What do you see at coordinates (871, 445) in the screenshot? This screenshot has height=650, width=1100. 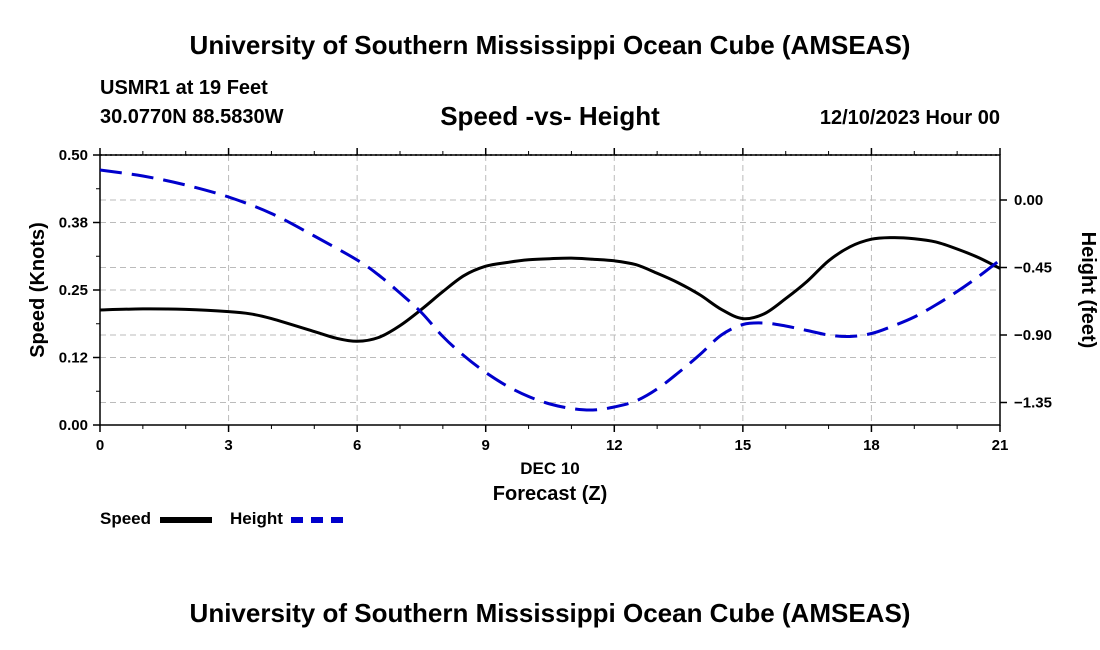 I see `x-tick-label: 18` at bounding box center [871, 445].